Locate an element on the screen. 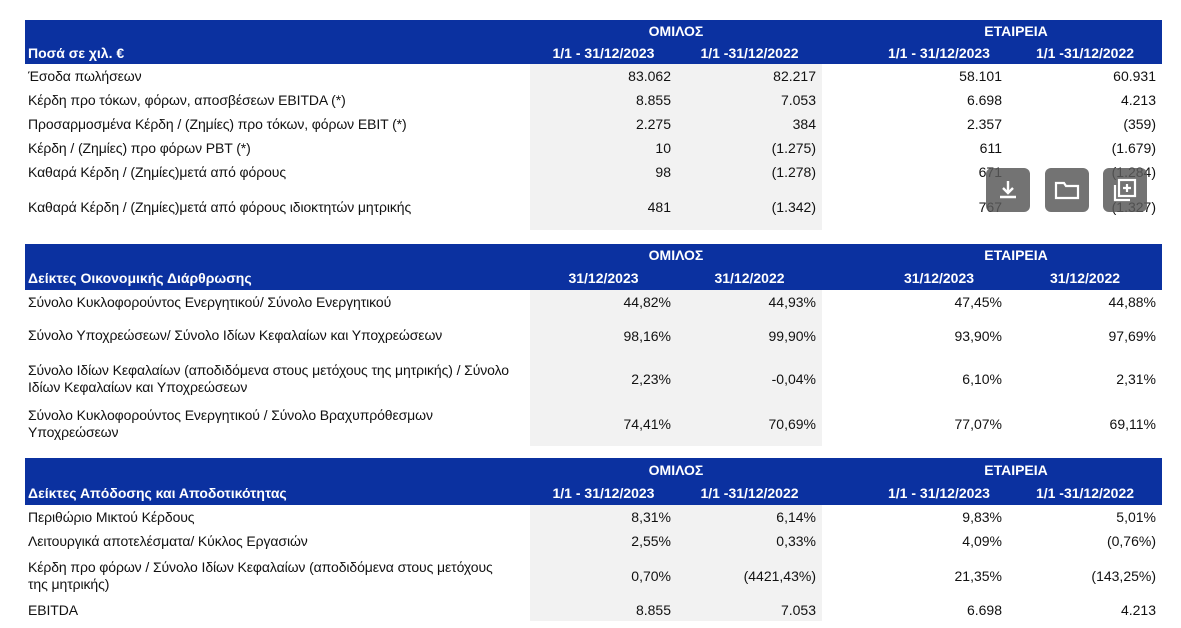 Image resolution: width=1181 pixels, height=628 pixels. cell: 384 is located at coordinates (749, 124).